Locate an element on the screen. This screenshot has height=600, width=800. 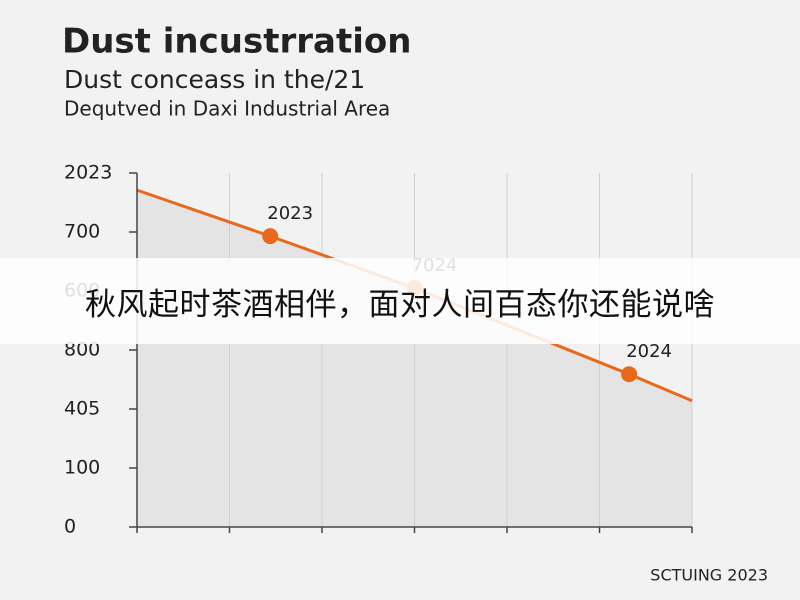
footer: SCTUING 2023 is located at coordinates (709, 575).